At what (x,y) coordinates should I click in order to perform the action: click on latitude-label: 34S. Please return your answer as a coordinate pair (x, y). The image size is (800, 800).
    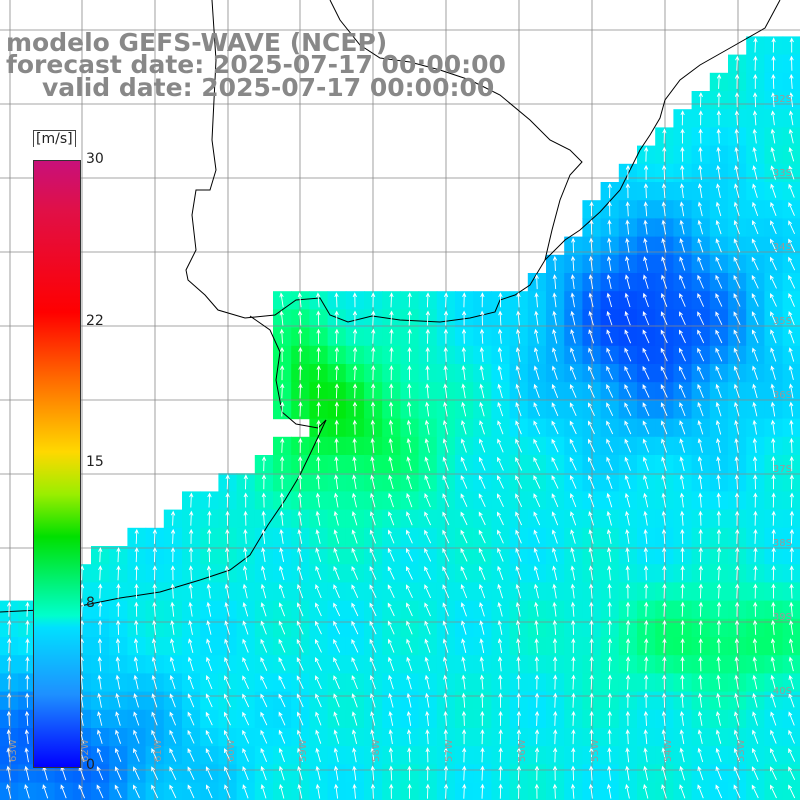
    Looking at the image, I should click on (782, 247).